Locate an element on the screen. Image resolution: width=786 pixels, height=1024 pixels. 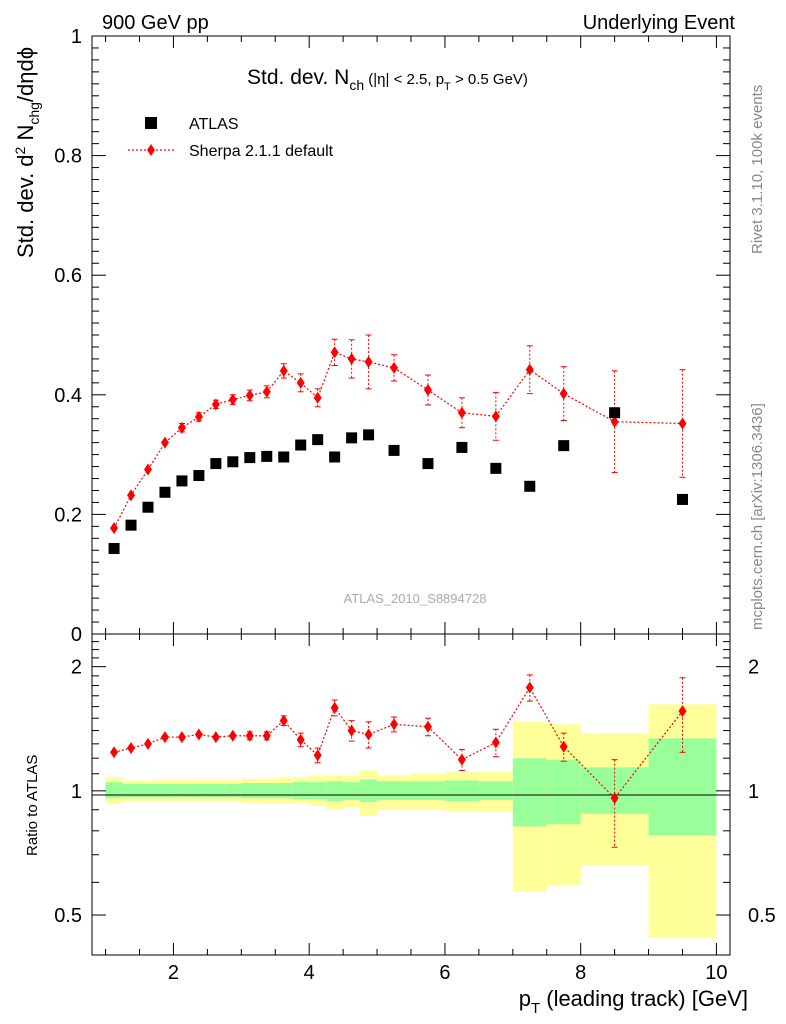
main-y-tick-label: 0.2 is located at coordinates (68, 515).